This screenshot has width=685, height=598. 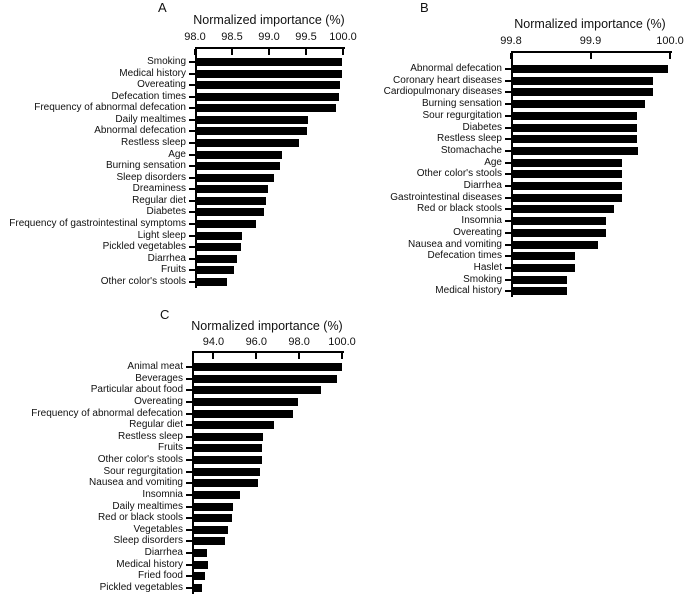 I want to click on panel-letter-a: A, so click(x=162, y=7).